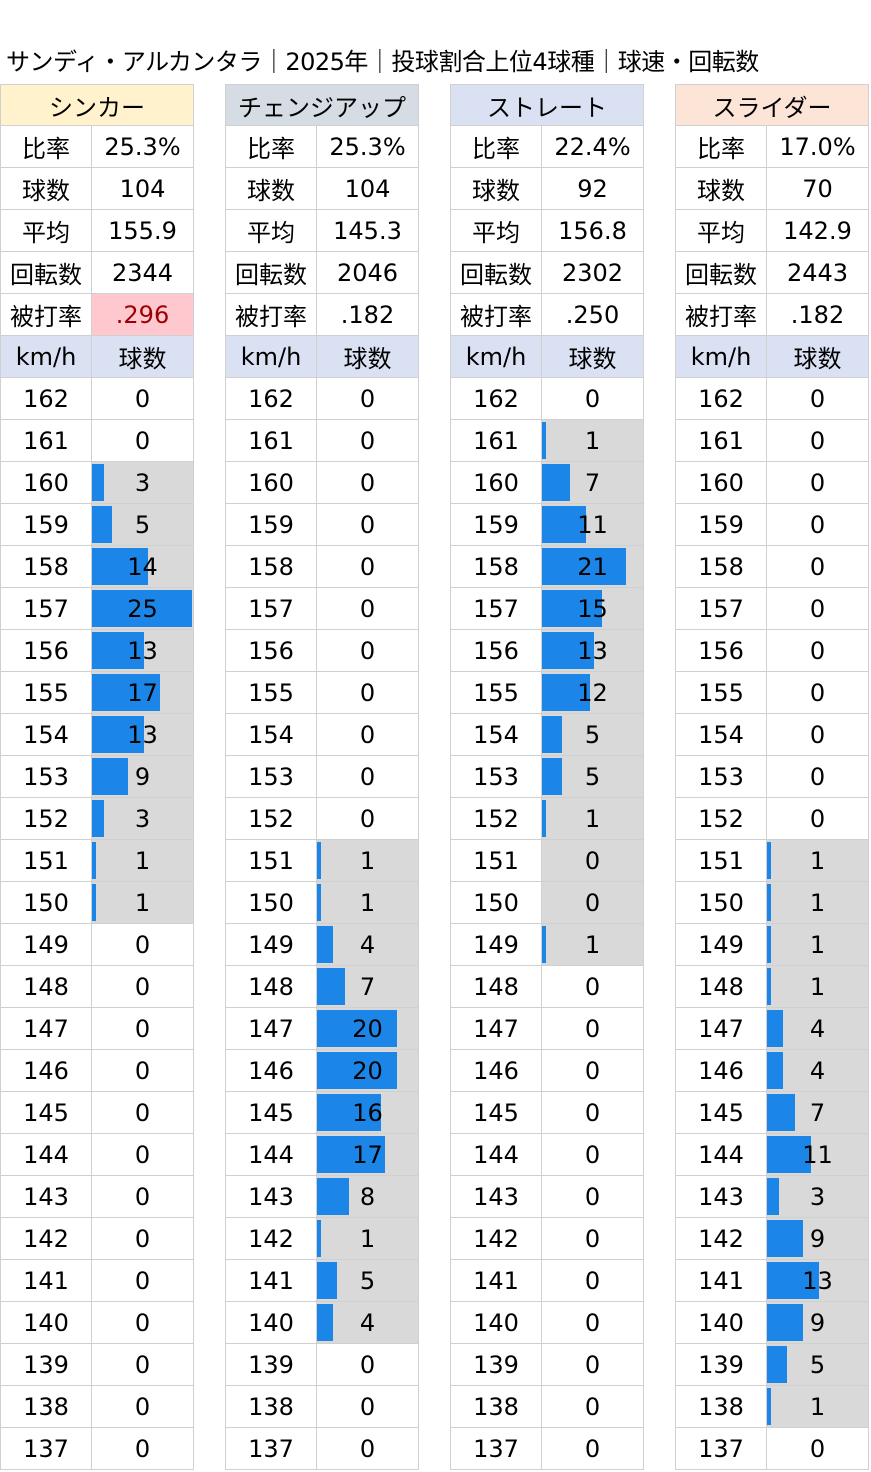 Image resolution: width=871 pixels, height=1472 pixels. I want to click on page-title: サンディ・アルカンタラ｜2025年｜投球割合上位4球種｜球速・回転数, so click(382, 62).